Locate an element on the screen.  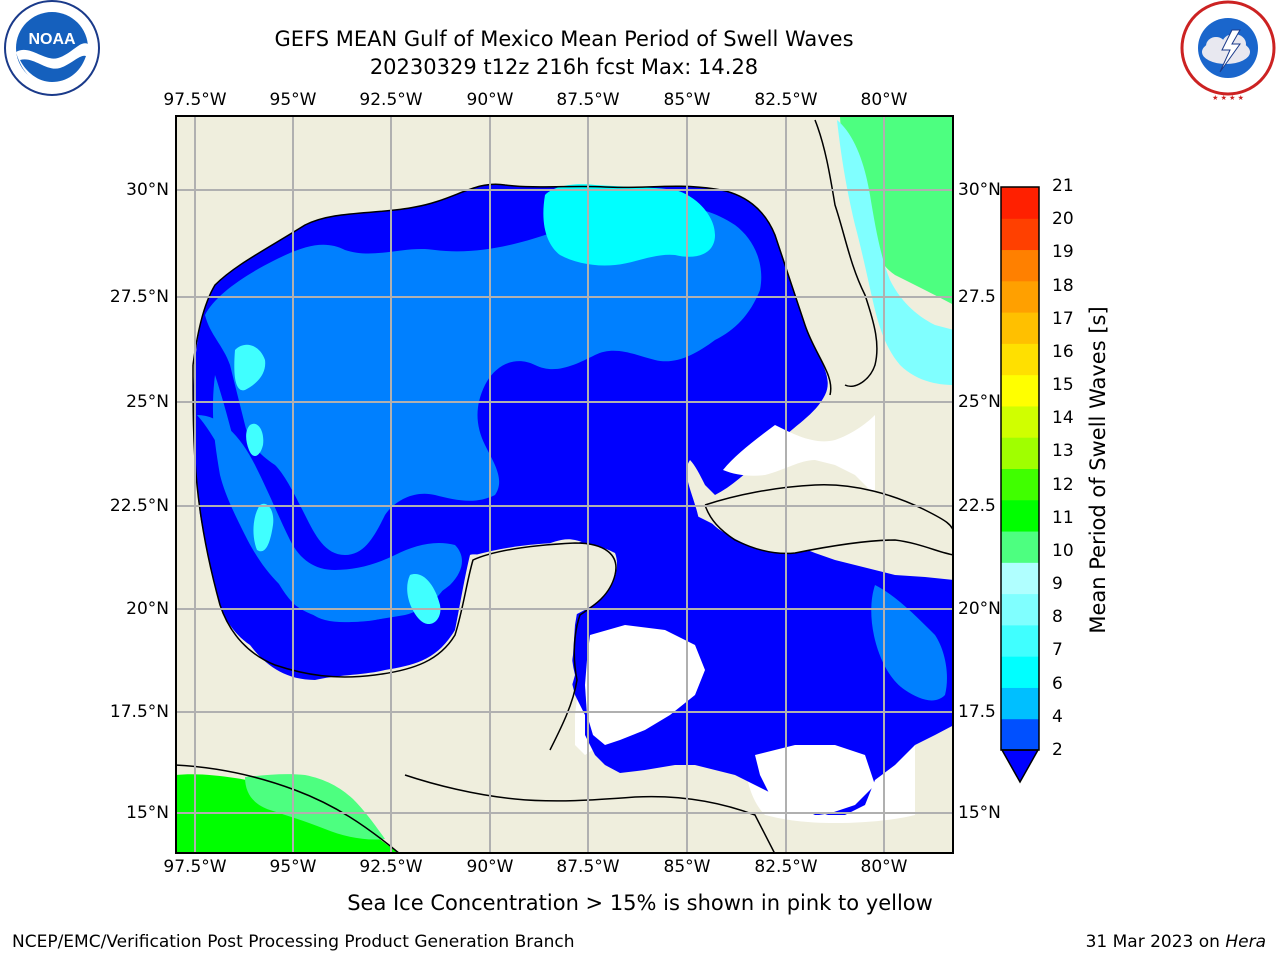
atlantic-cyan is located at coordinates (895, 252).